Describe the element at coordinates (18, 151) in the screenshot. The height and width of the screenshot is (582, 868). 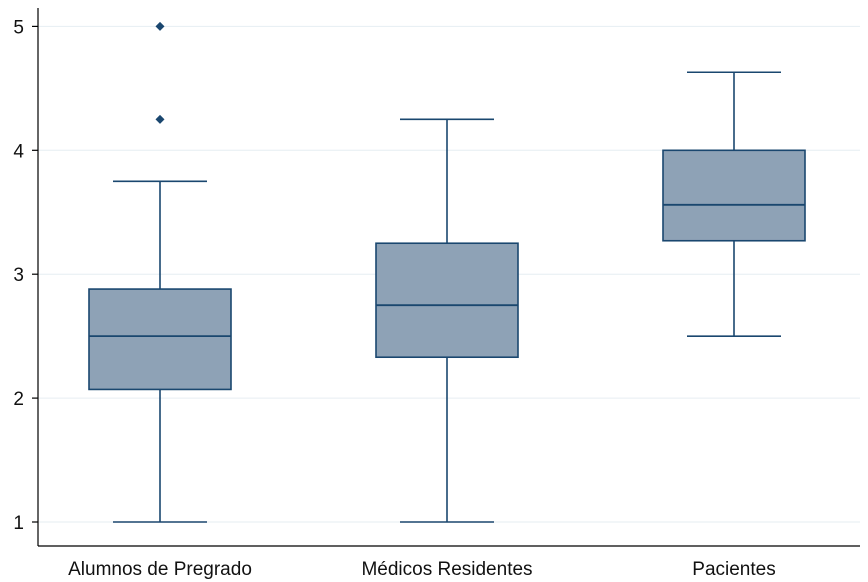
I see `y-tick-label-4: 4` at that location.